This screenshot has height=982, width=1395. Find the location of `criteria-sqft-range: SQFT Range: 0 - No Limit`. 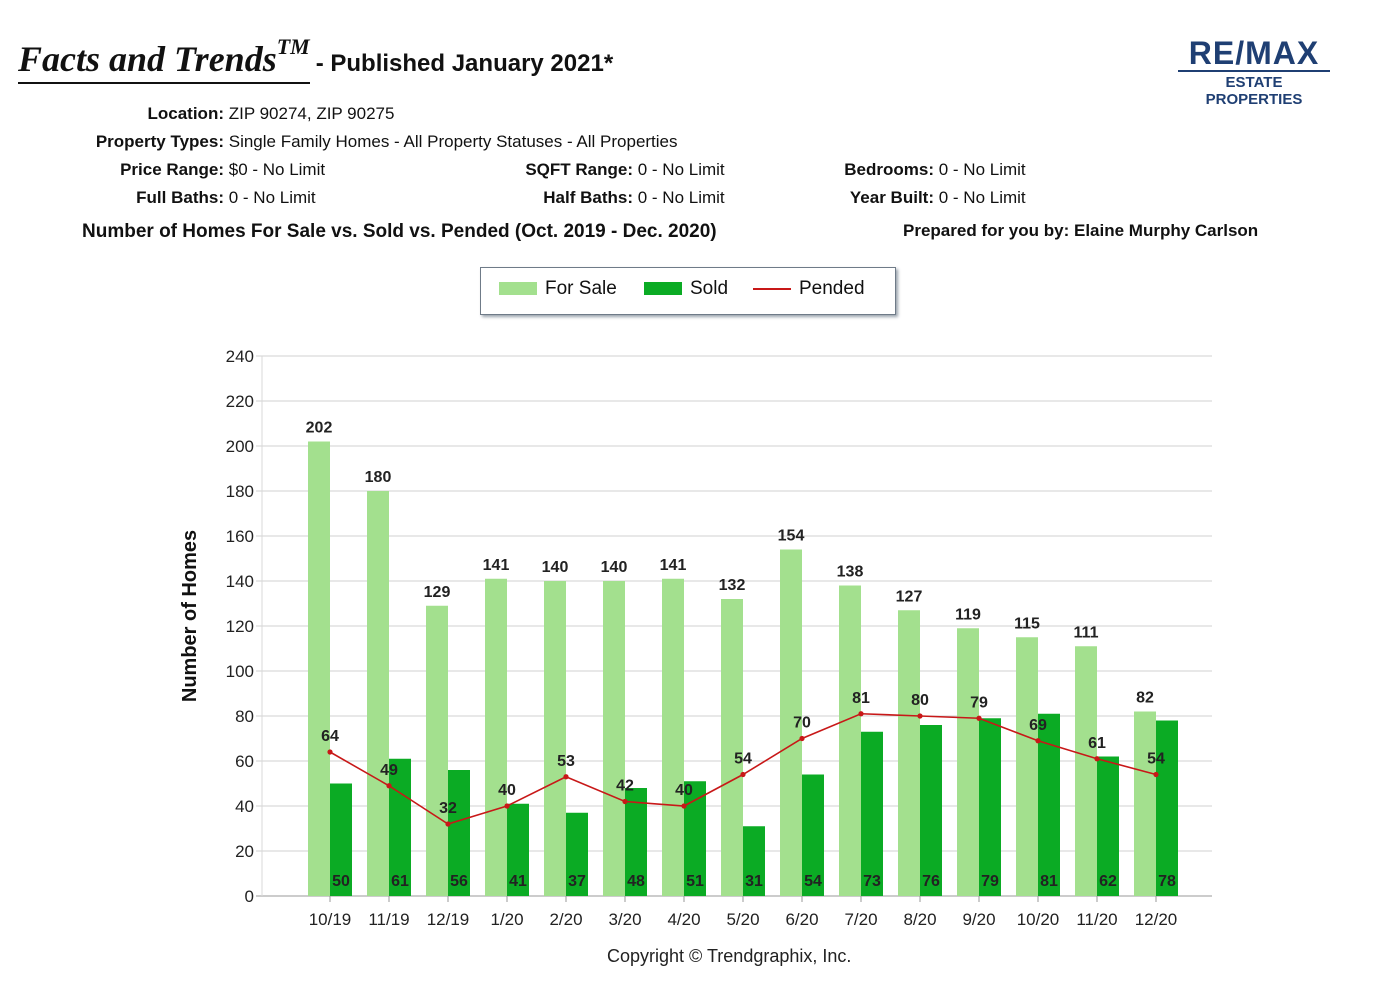

criteria-sqft-range: SQFT Range: 0 - No Limit is located at coordinates (579, 170).